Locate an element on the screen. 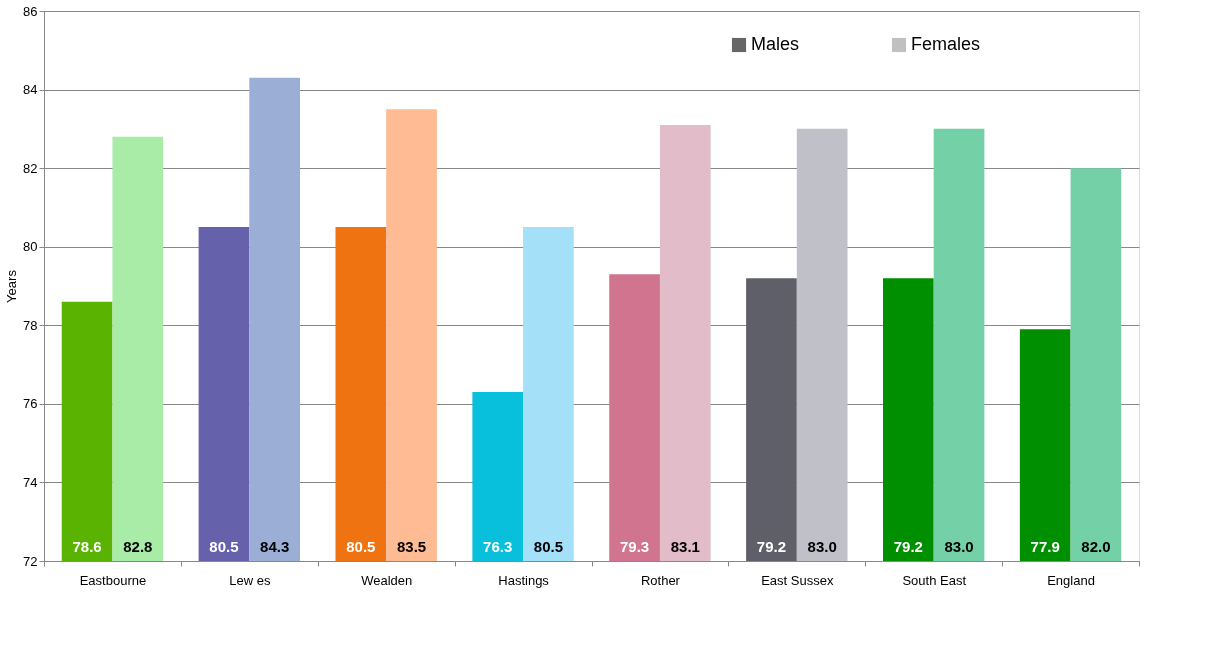 This screenshot has height=667, width=1215. x-tick-label: Rother is located at coordinates (660, 580).